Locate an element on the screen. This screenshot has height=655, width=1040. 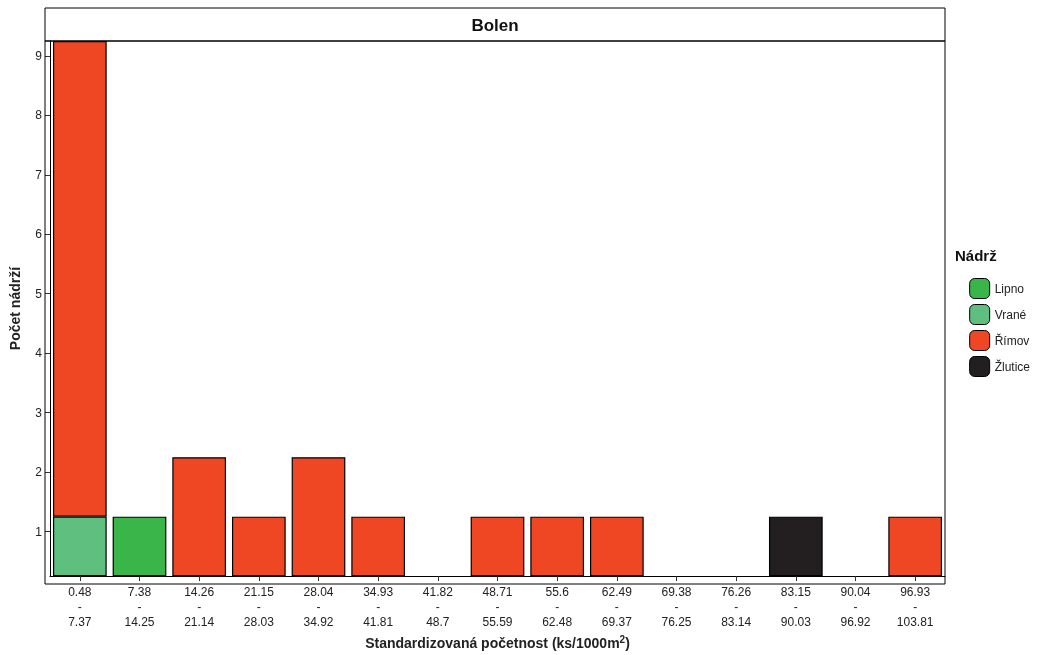
y-tick-label: 5 is located at coordinates (39, 293).